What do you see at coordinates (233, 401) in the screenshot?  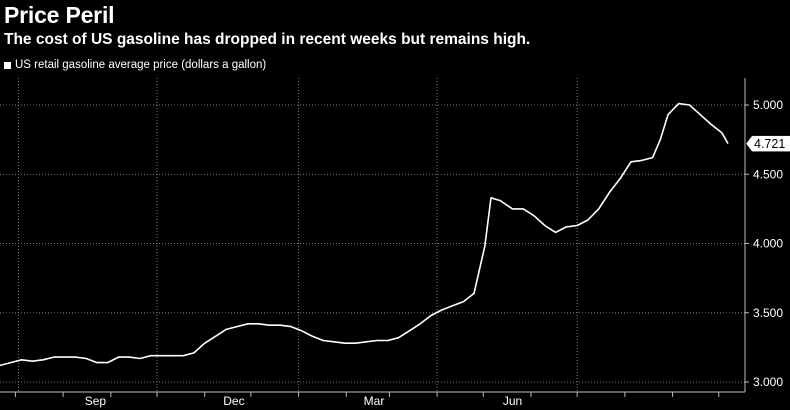 I see `x-tick-label: Dec` at bounding box center [233, 401].